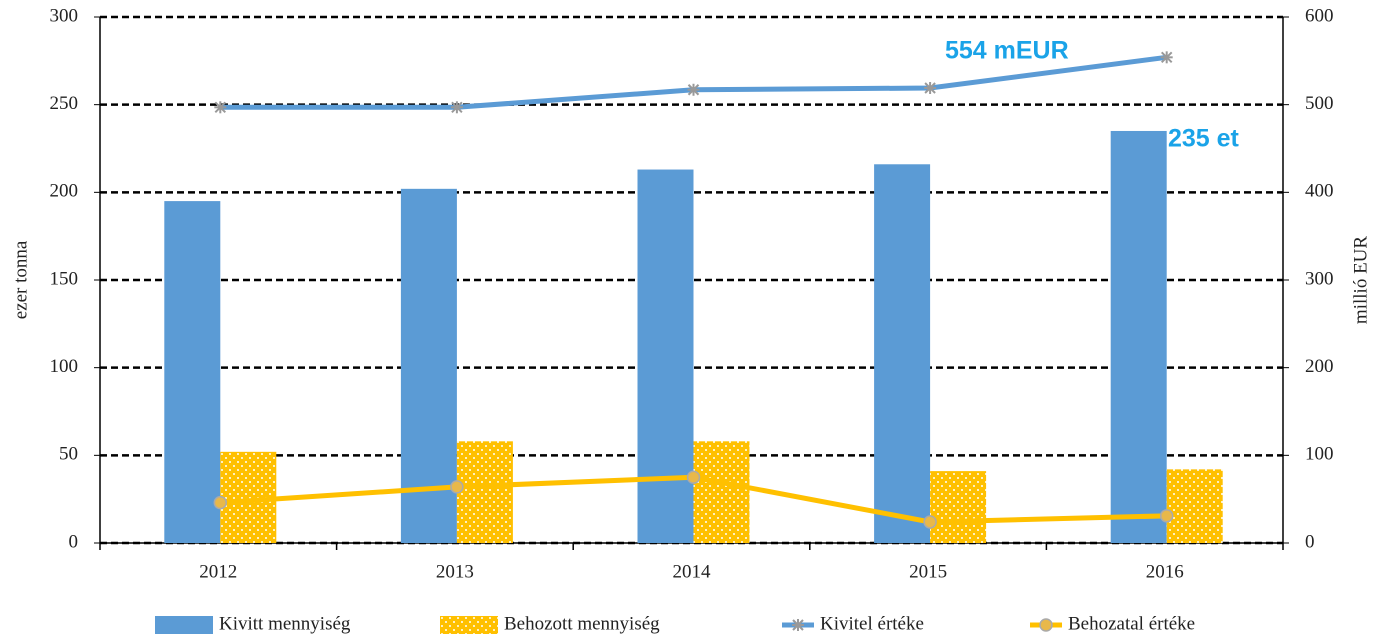 The height and width of the screenshot is (637, 1379). Describe the element at coordinates (1319, 366) in the screenshot. I see `y2-tick-label: 200` at that location.